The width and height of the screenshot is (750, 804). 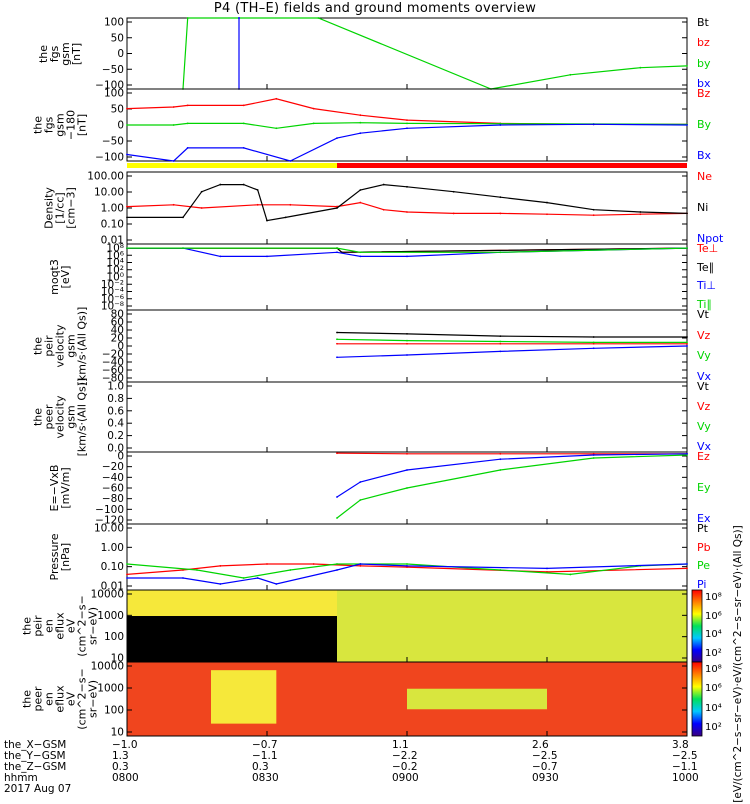 What do you see at coordinates (704, 547) in the screenshot?
I see `pressure-legend-pb: Pb` at bounding box center [704, 547].